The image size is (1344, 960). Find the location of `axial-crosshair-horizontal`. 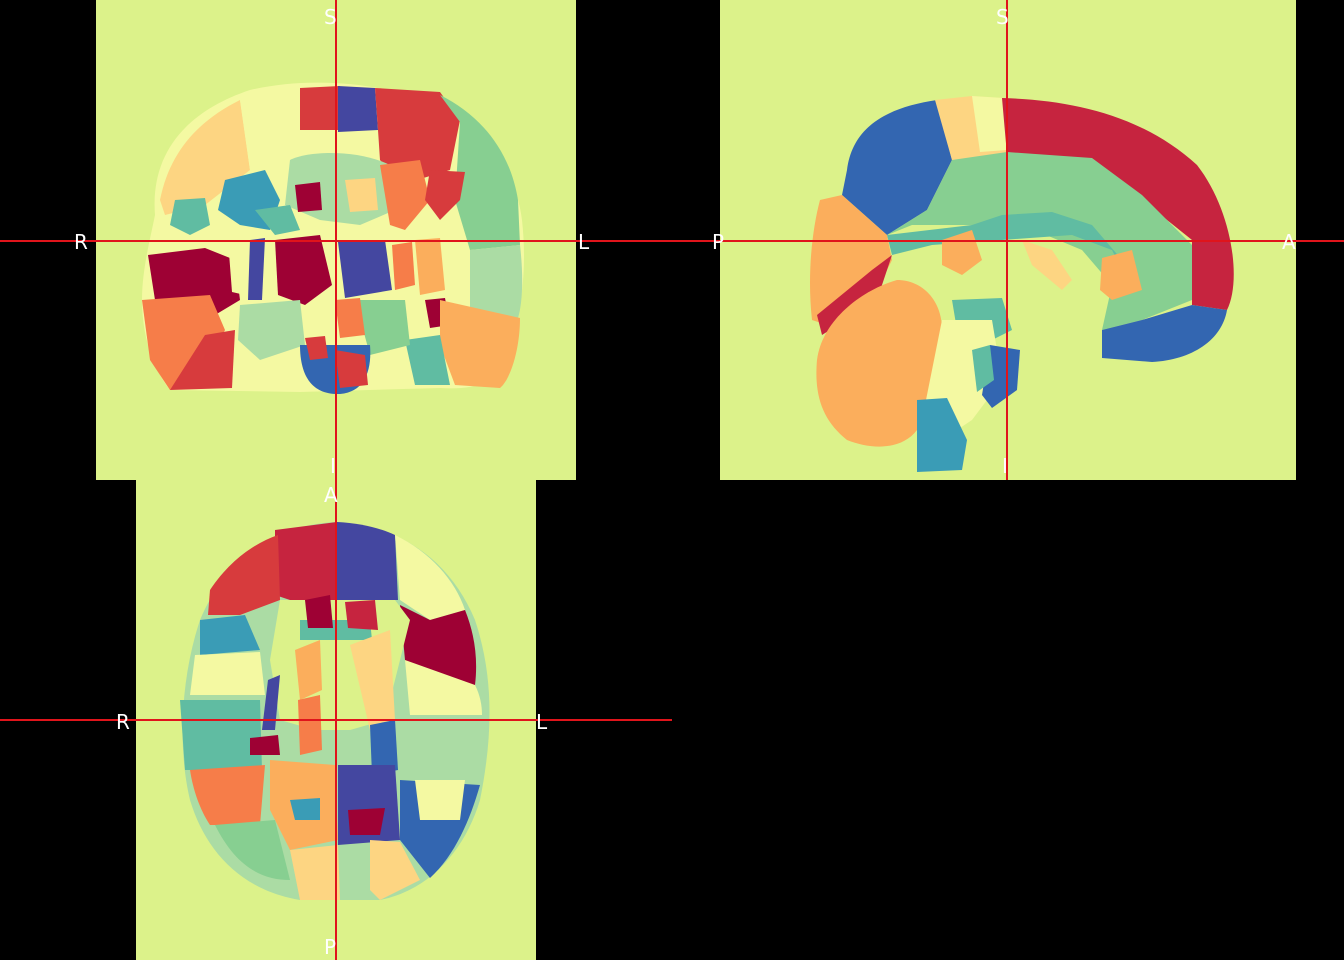

axial-crosshair-horizontal is located at coordinates (336, 720).